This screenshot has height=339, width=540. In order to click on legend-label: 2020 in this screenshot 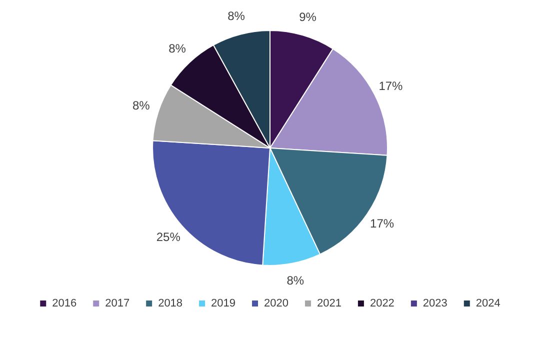, I will do `click(276, 304)`.